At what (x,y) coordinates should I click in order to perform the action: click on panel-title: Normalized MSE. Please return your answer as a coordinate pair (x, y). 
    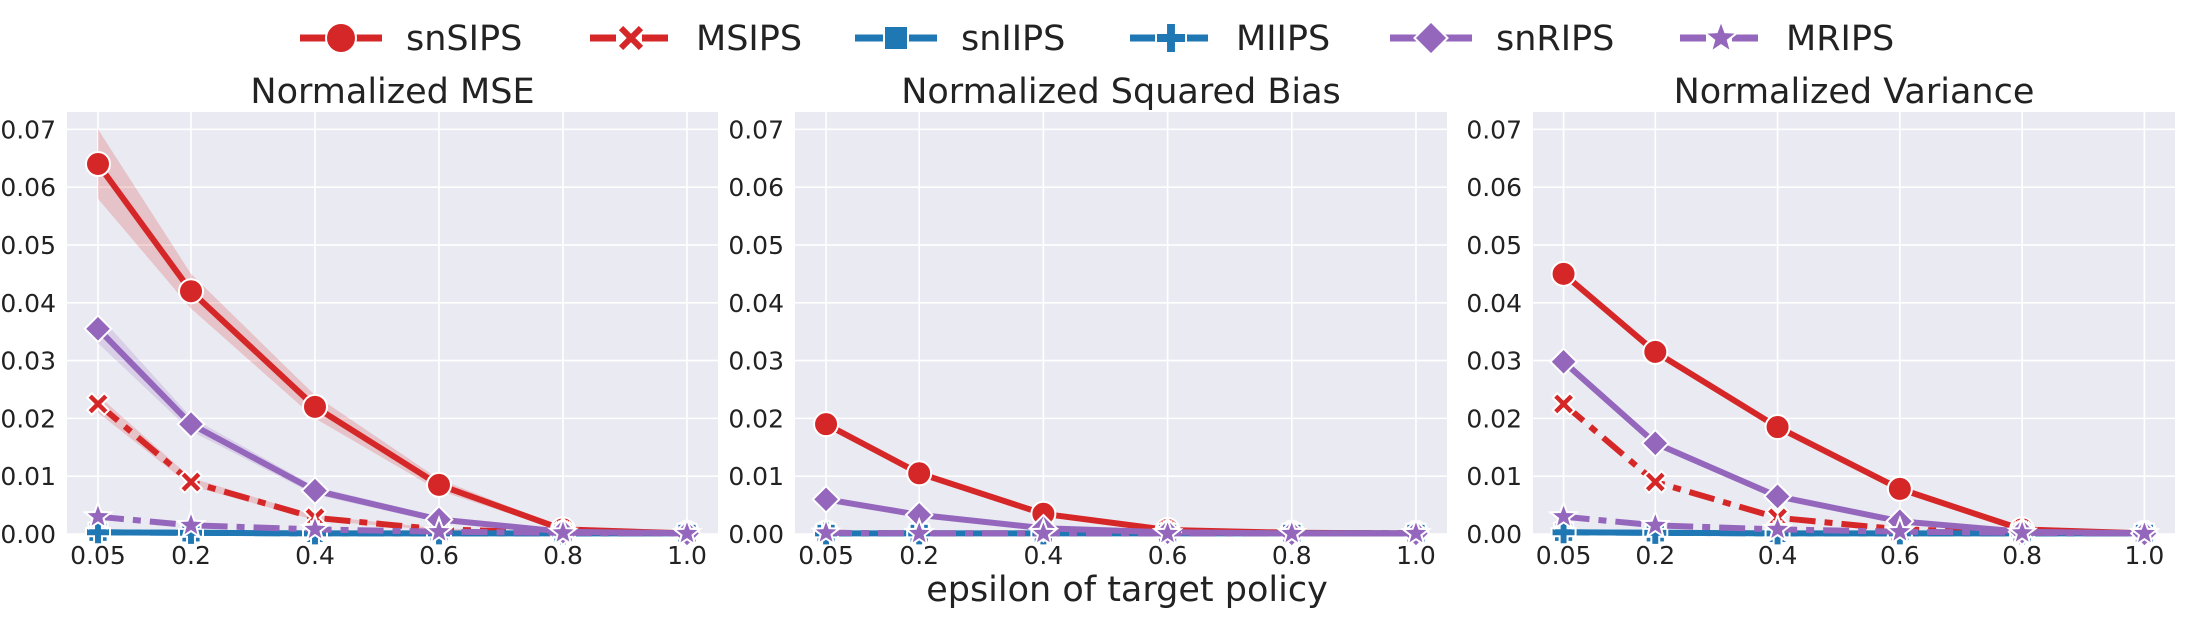
    Looking at the image, I should click on (392, 92).